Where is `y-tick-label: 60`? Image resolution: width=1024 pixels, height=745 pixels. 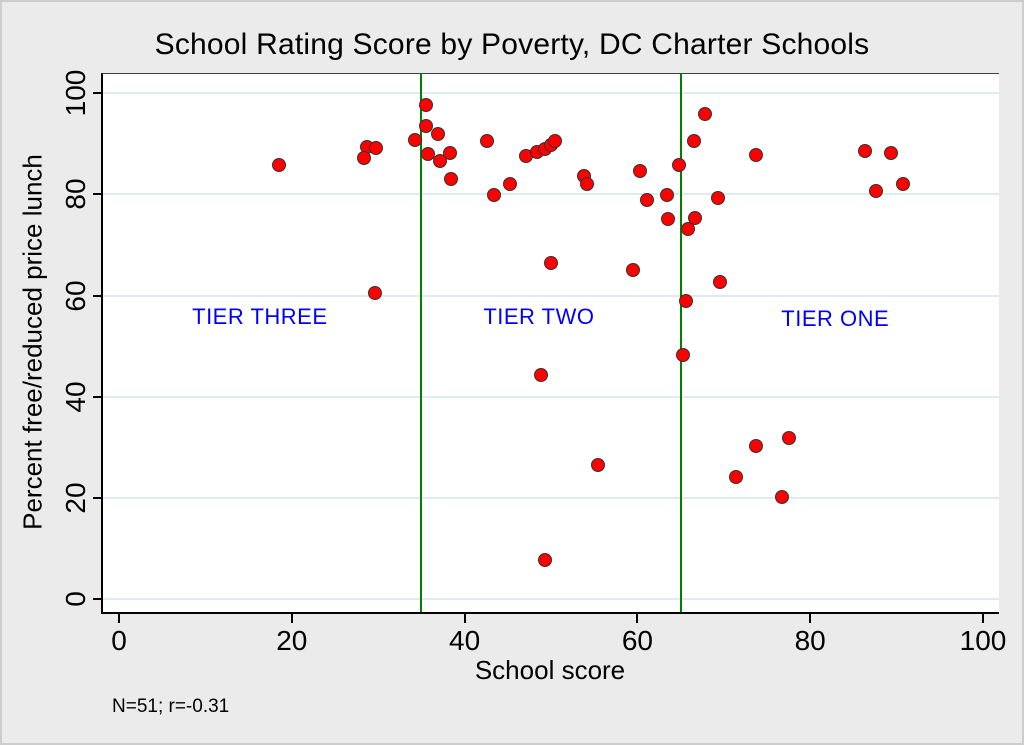
y-tick-label: 60 is located at coordinates (75, 295).